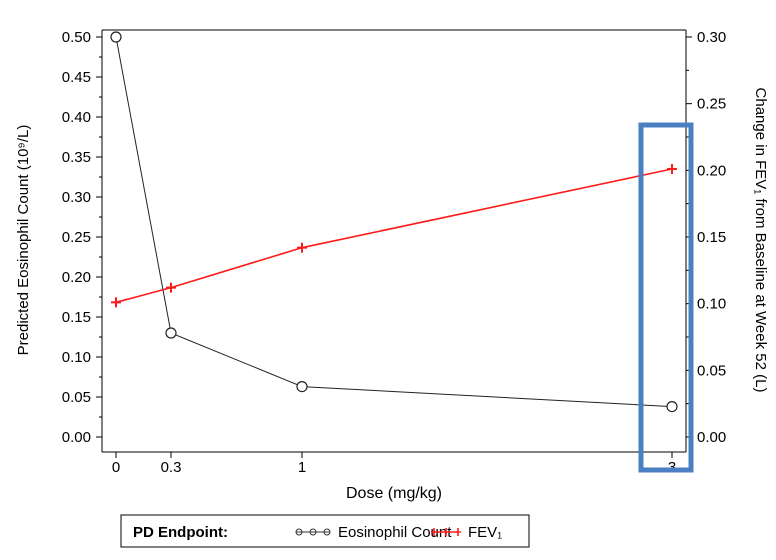 This screenshot has width=776, height=560. I want to click on left-tick-label: 0.40, so click(76, 117).